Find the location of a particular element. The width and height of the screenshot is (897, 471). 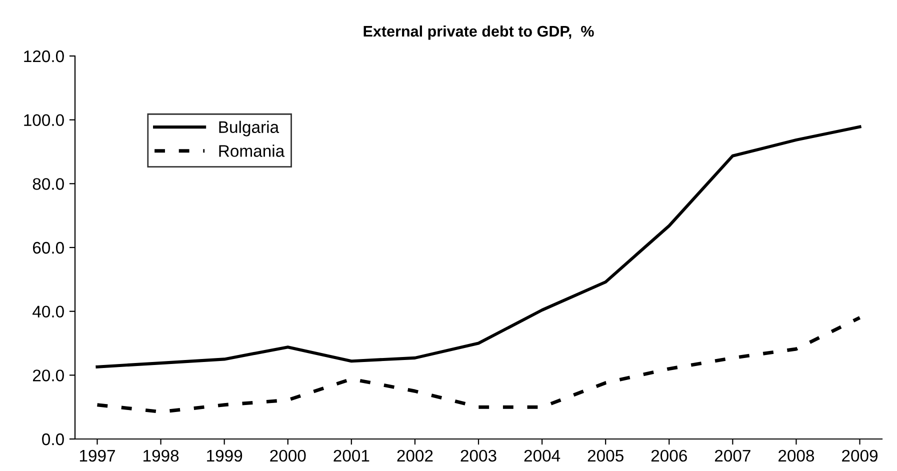

y-tick-label: 20.0 is located at coordinates (48, 376).